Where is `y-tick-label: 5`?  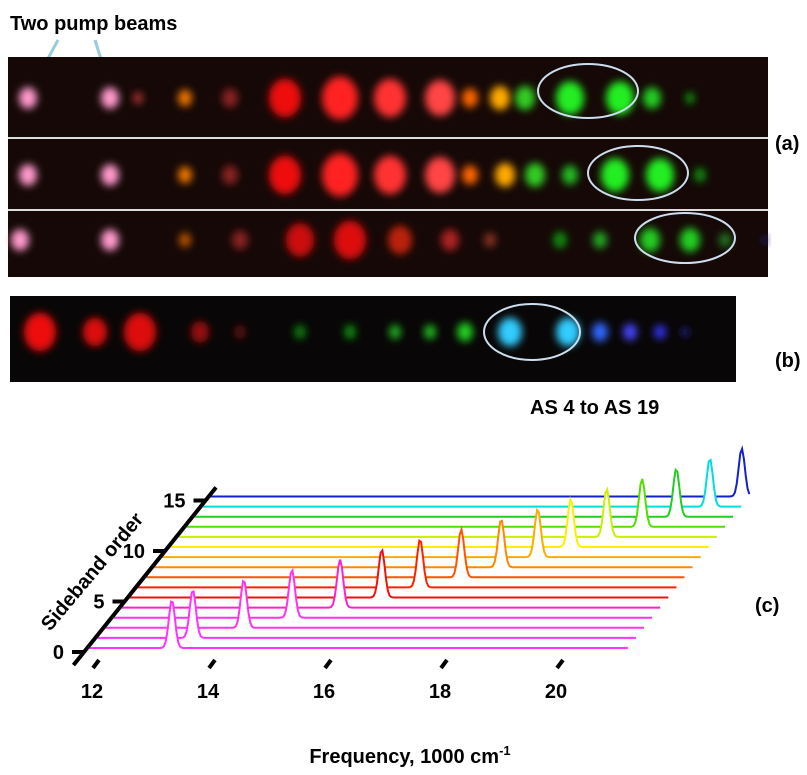 y-tick-label: 5 is located at coordinates (98, 603).